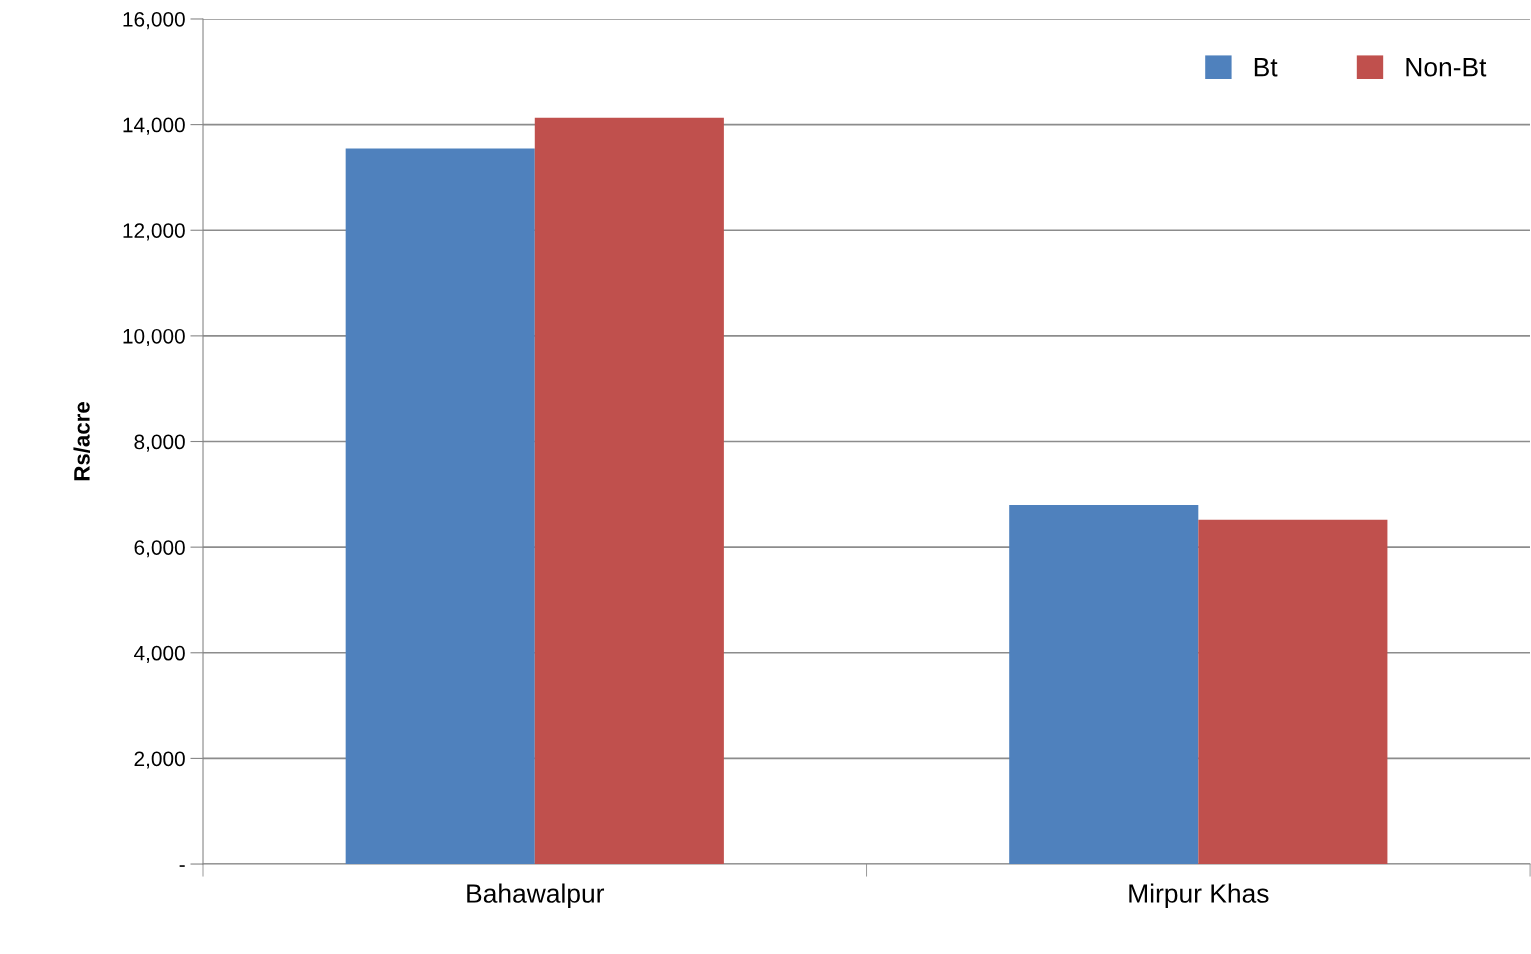 The width and height of the screenshot is (1531, 954). What do you see at coordinates (81, 441) in the screenshot?
I see `y-axis-title: Rs/acre` at bounding box center [81, 441].